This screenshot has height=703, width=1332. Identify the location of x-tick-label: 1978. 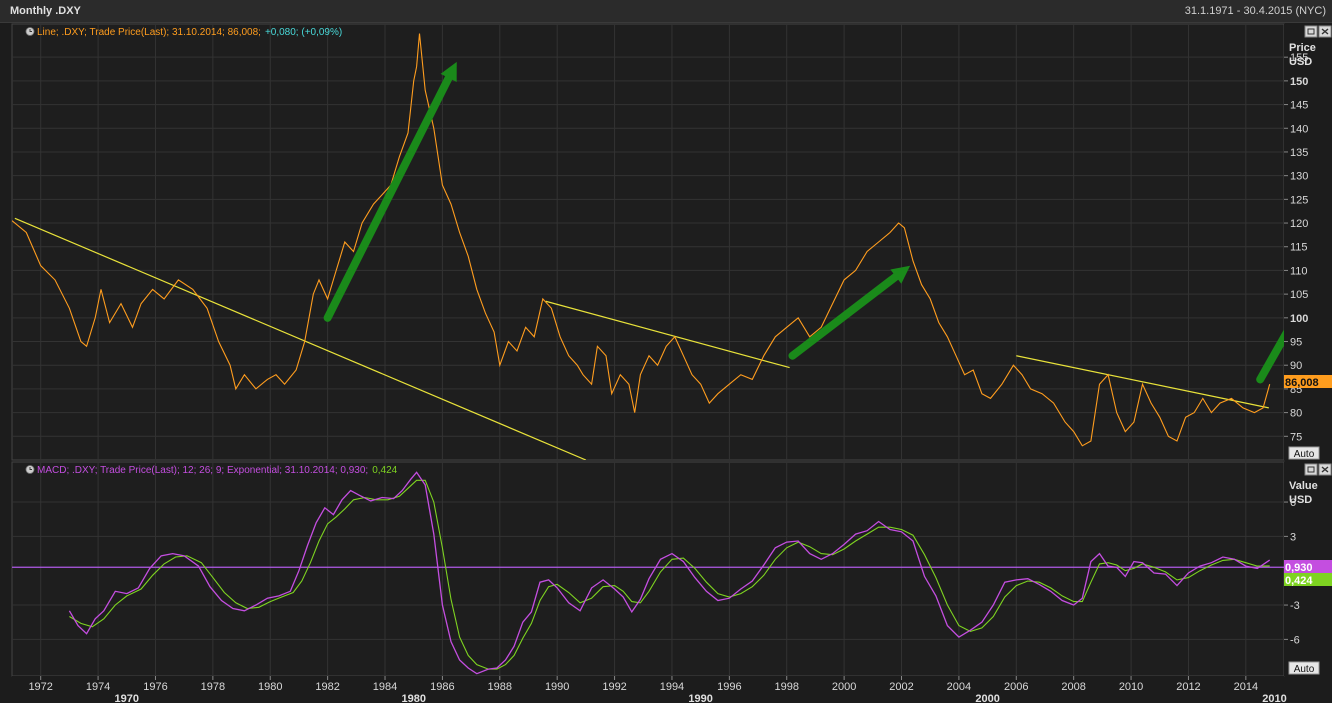
(213, 687).